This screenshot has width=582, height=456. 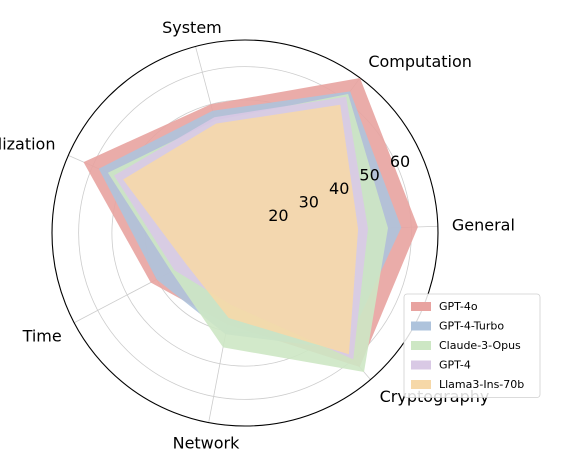 I want to click on axis-label-general: General, so click(x=483, y=224).